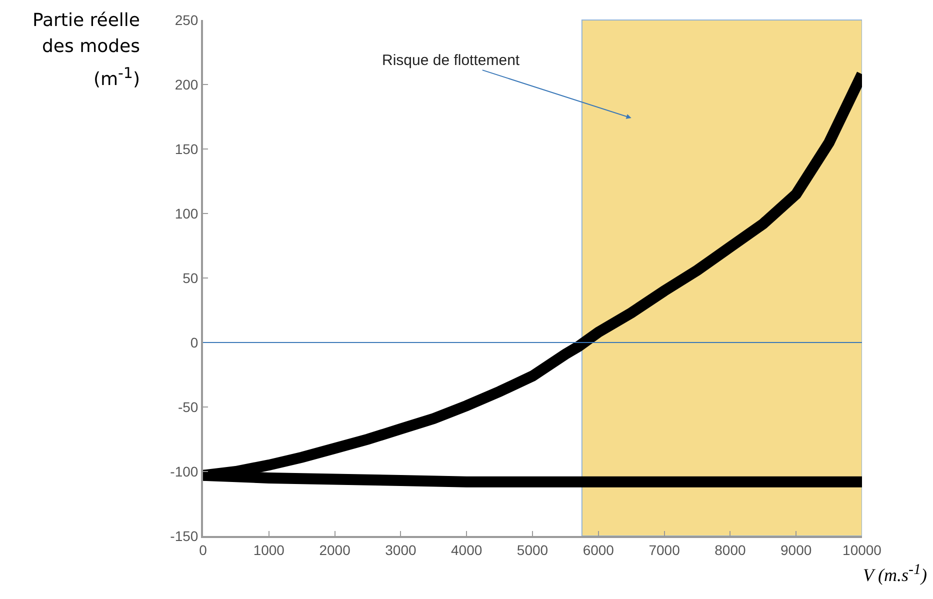 This screenshot has width=933, height=599. Describe the element at coordinates (598, 550) in the screenshot. I see `x-tick-label: 6000` at that location.